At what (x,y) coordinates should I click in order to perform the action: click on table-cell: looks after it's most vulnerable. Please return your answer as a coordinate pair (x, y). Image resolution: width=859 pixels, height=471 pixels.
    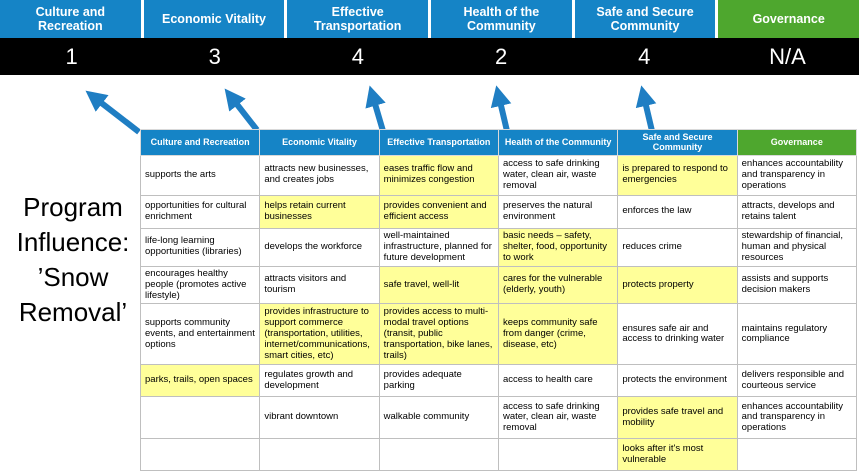
    Looking at the image, I should click on (677, 454).